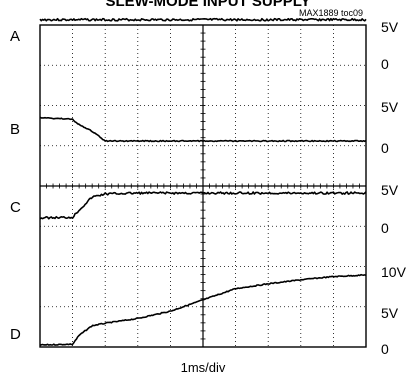 This screenshot has height=379, width=416. What do you see at coordinates (203, 205) in the screenshot?
I see `trace-c` at bounding box center [203, 205].